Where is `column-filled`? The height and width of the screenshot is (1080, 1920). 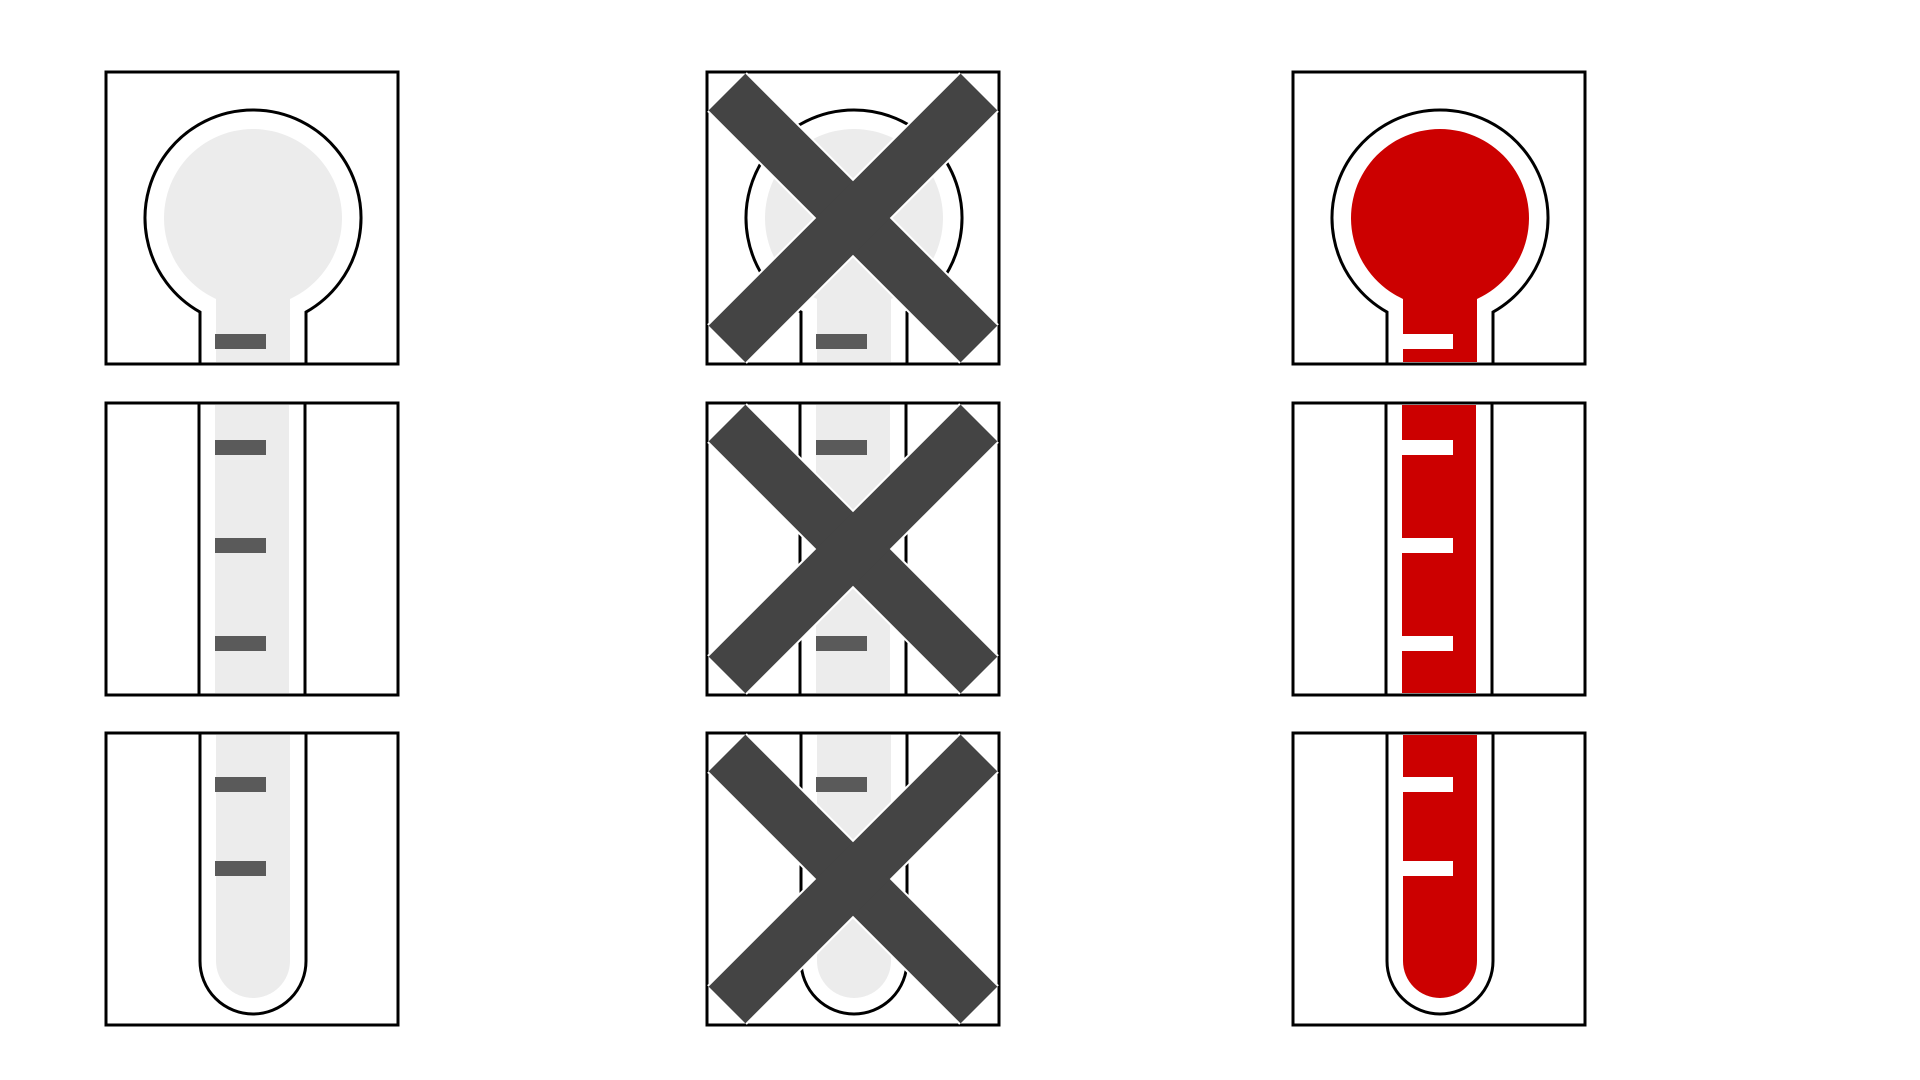 column-filled is located at coordinates (1439, 548).